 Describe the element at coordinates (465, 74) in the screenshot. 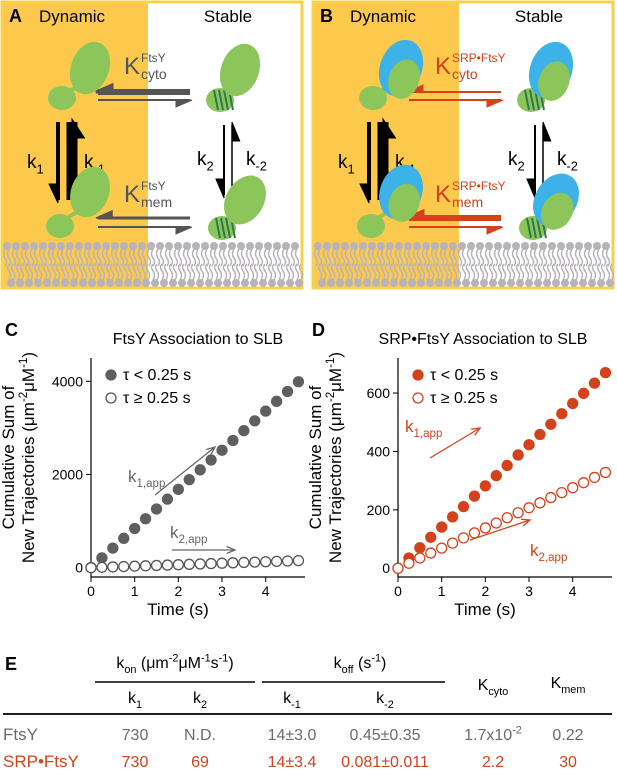

I see `k-sub: cyto` at that location.